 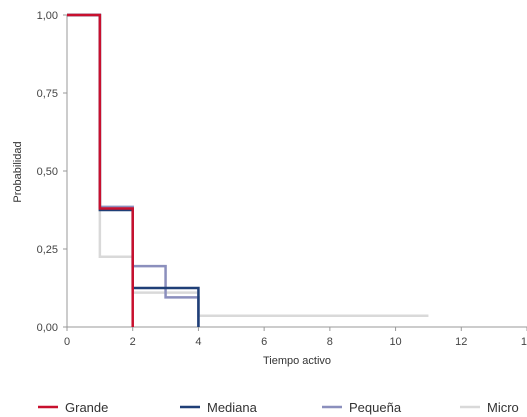 I want to click on y-tick-label: 0,75, so click(x=47, y=94).